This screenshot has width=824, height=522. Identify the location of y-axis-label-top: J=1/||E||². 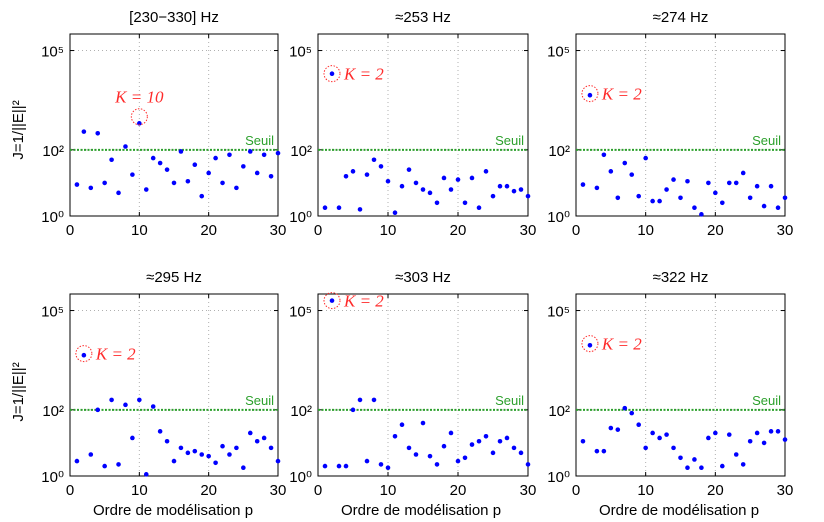
(18, 129).